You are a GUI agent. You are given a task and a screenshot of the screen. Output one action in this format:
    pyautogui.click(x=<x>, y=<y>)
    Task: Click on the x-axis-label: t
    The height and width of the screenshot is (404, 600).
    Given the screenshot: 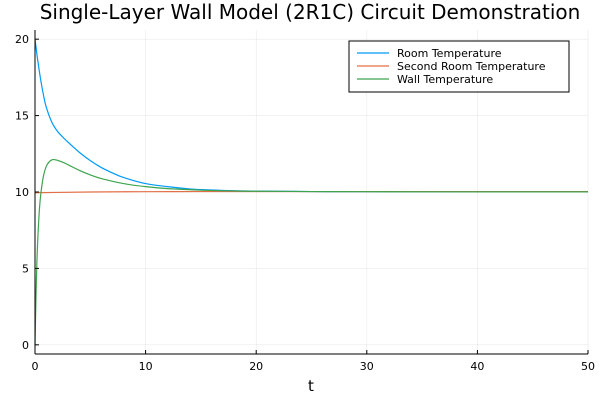 What is the action you would take?
    pyautogui.click(x=311, y=386)
    